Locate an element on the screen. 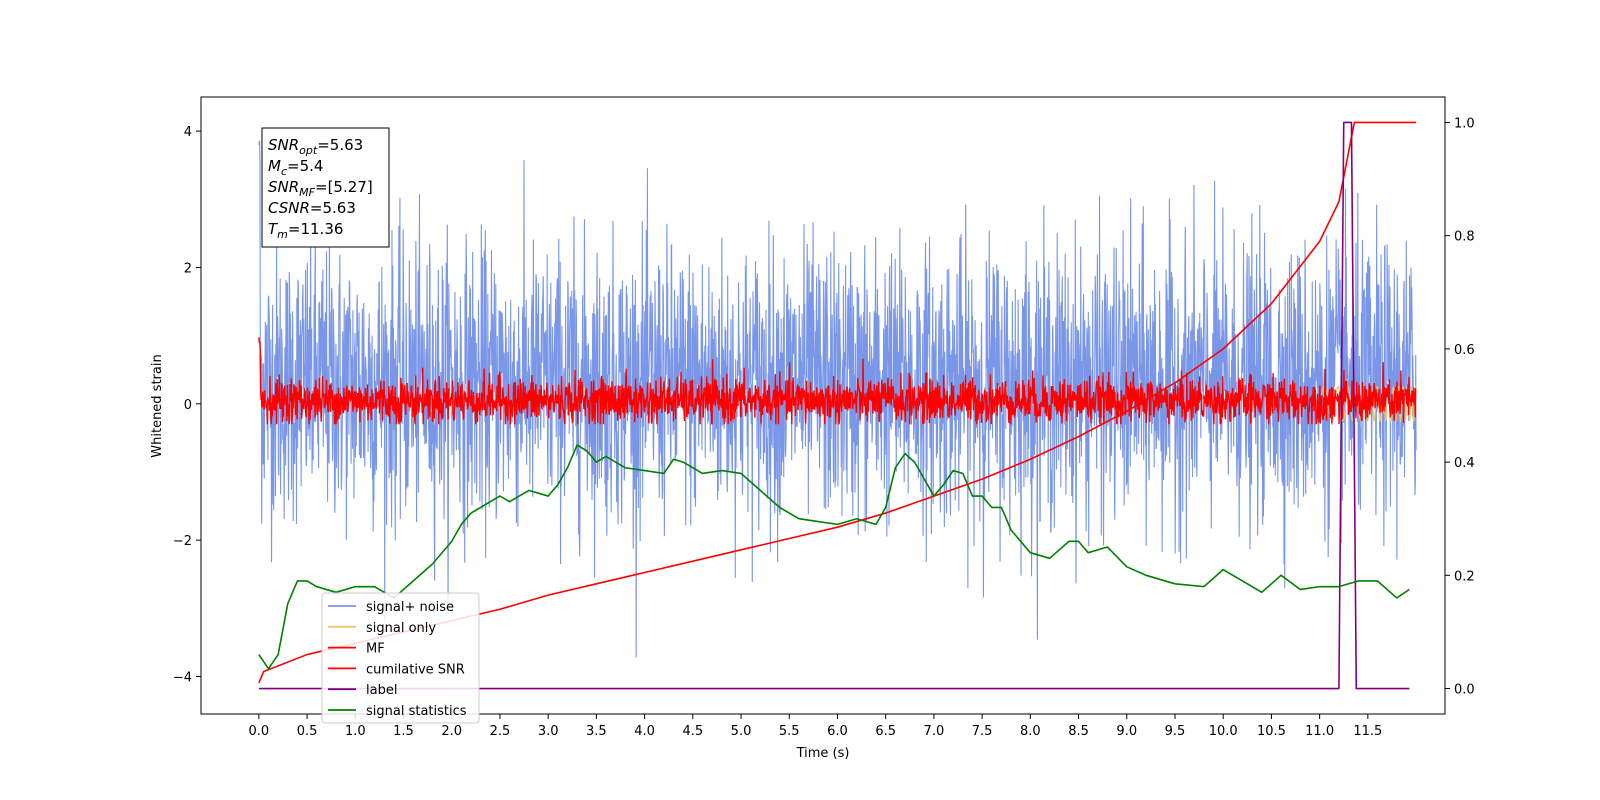 The width and height of the screenshot is (1600, 800). legend-label: signal statistics is located at coordinates (416, 711).